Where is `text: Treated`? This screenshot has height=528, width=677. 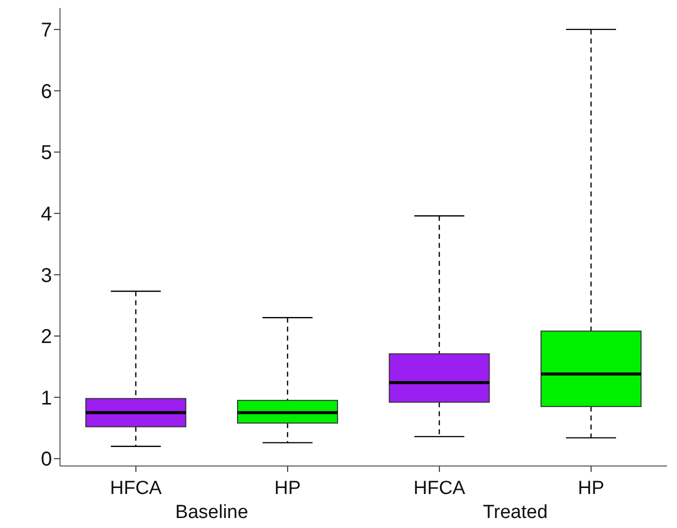 text: Treated is located at coordinates (515, 512).